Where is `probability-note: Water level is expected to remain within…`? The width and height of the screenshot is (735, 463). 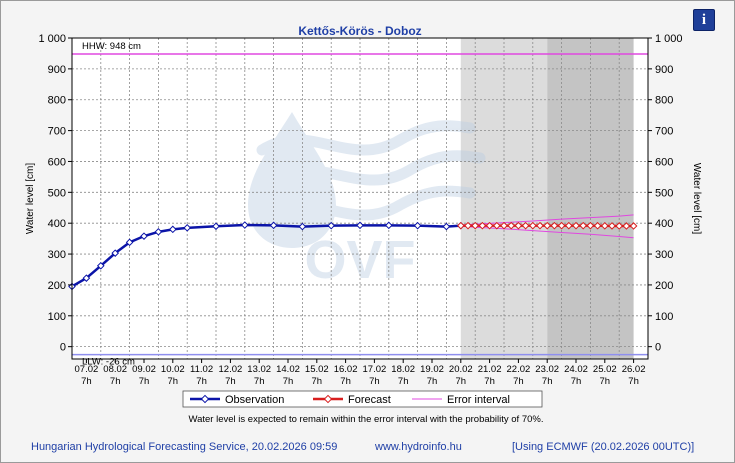
probability-note: Water level is expected to remain within… is located at coordinates (365, 419).